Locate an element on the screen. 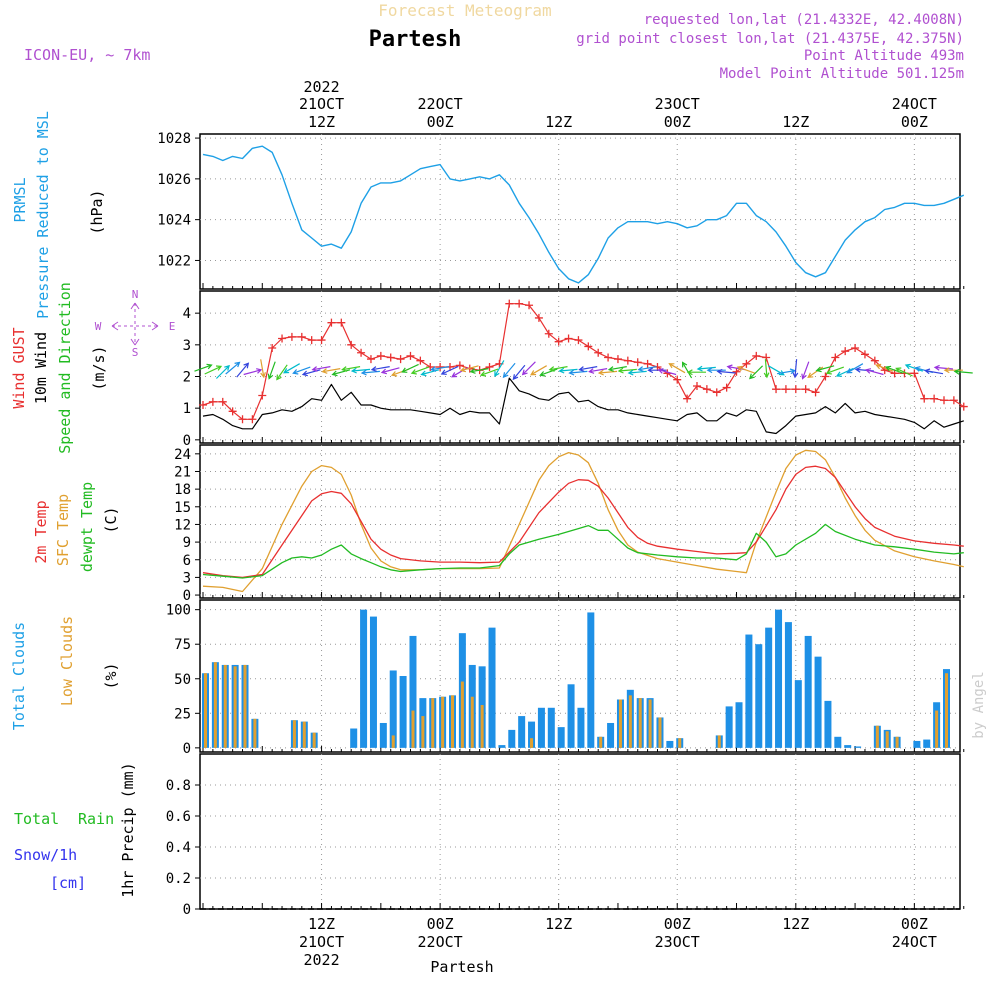 This screenshot has height=1004, width=1000. temp-ytick-label: 21 is located at coordinates (182, 472).